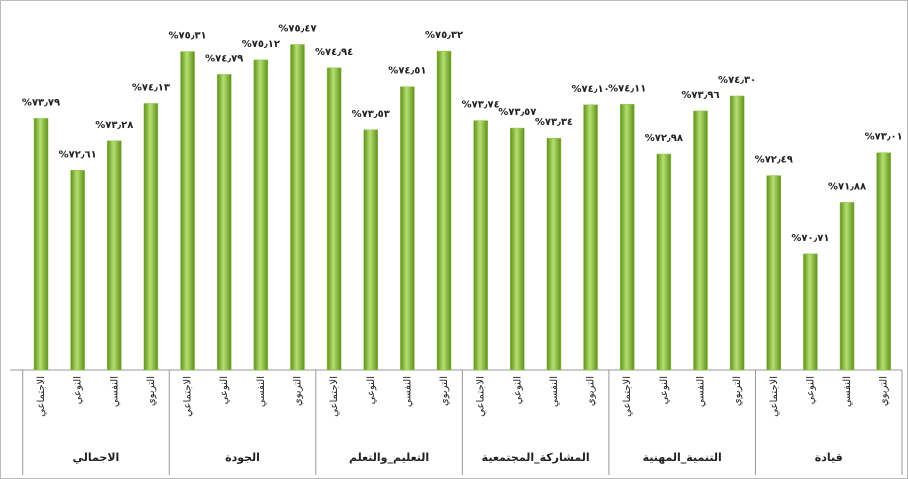  I want to click on data-label: %٧٣٫٧٤, so click(481, 105).